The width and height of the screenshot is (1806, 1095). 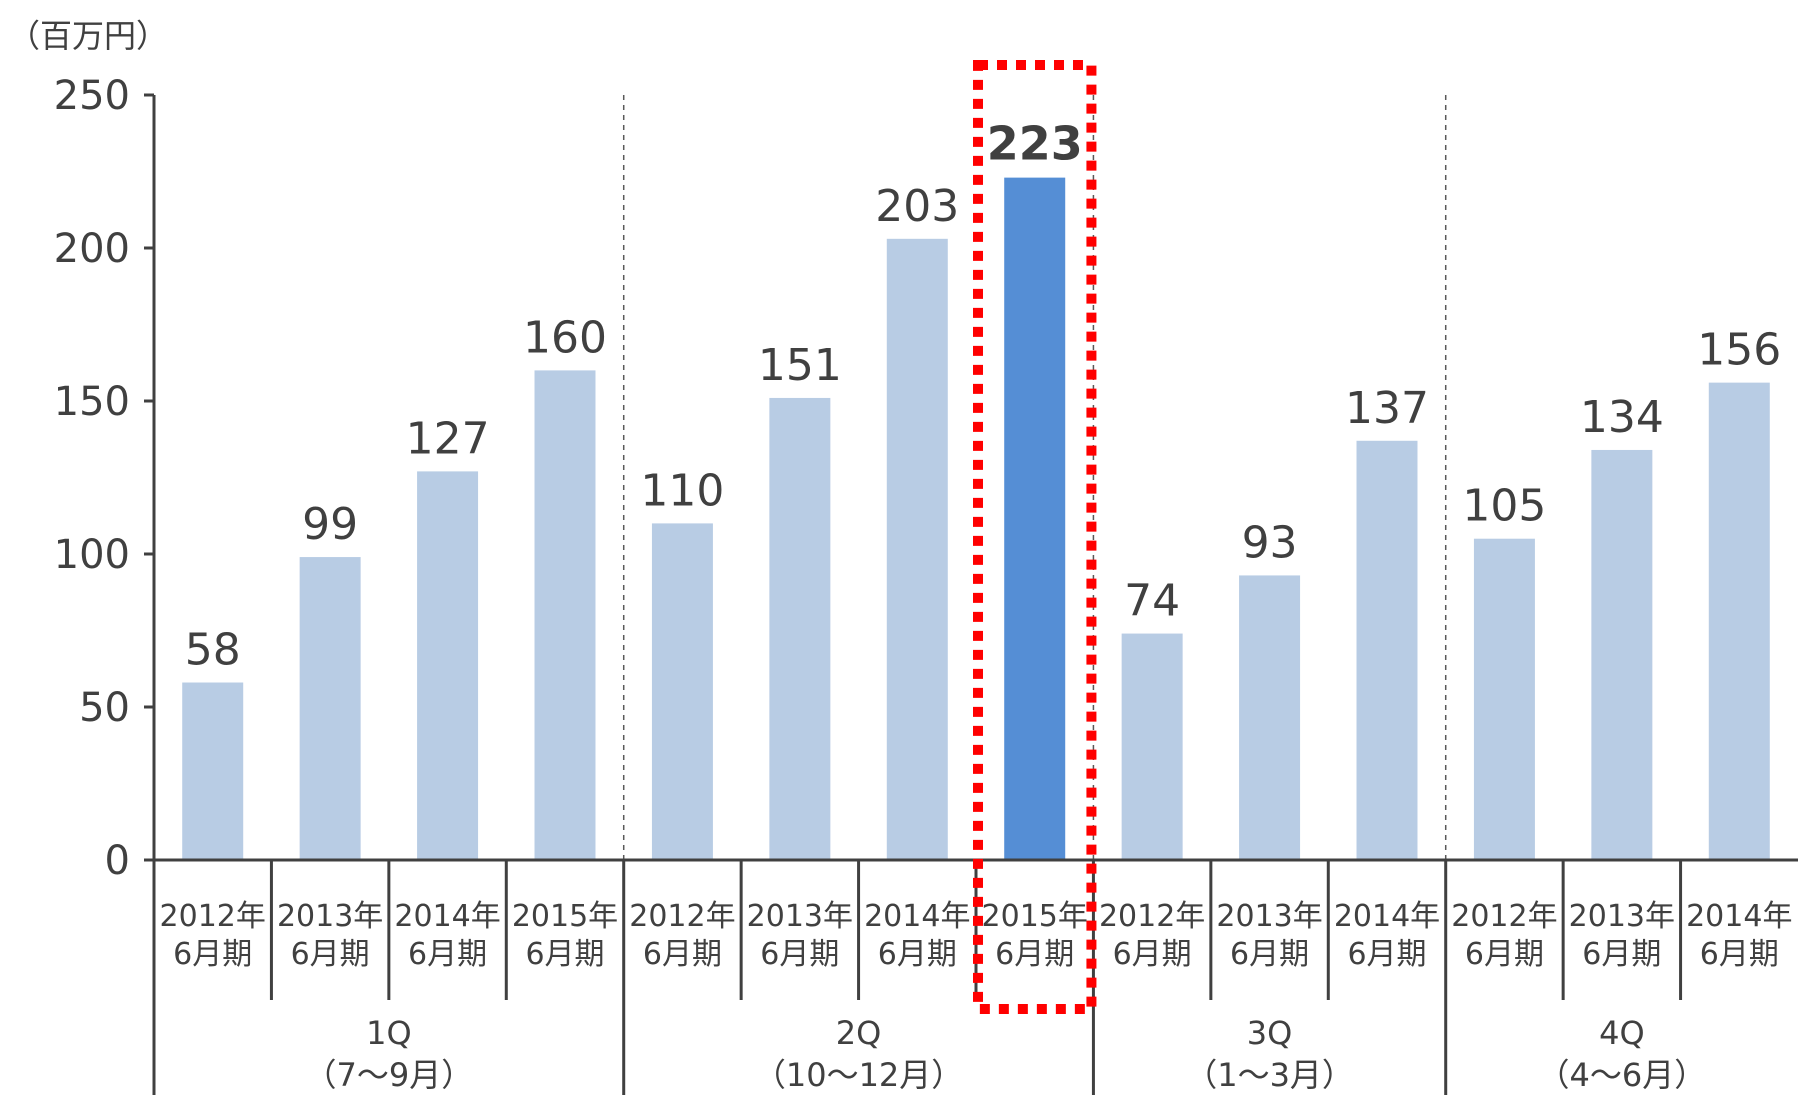 I want to click on data-label: 110, so click(x=682, y=490).